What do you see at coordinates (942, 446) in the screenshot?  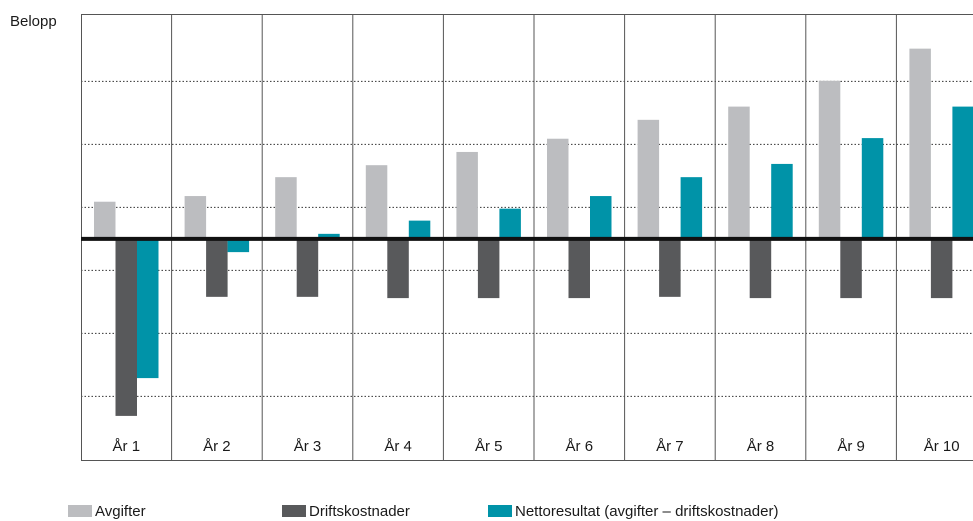 I see `x-tick-label: År 10` at bounding box center [942, 446].